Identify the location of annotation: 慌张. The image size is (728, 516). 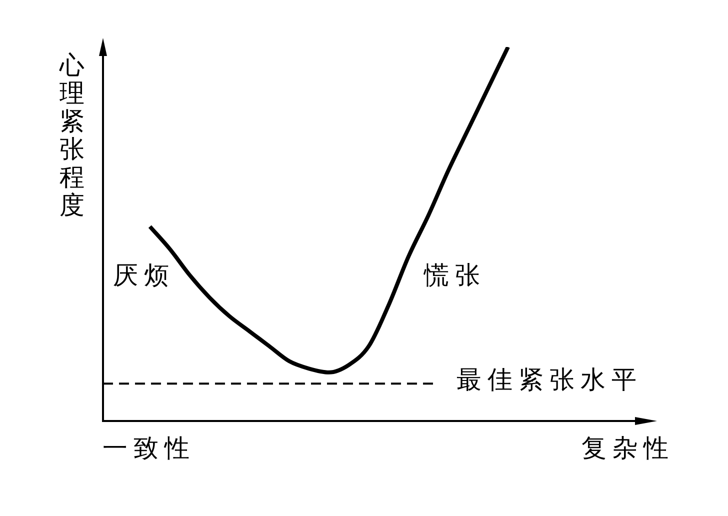
(451, 276).